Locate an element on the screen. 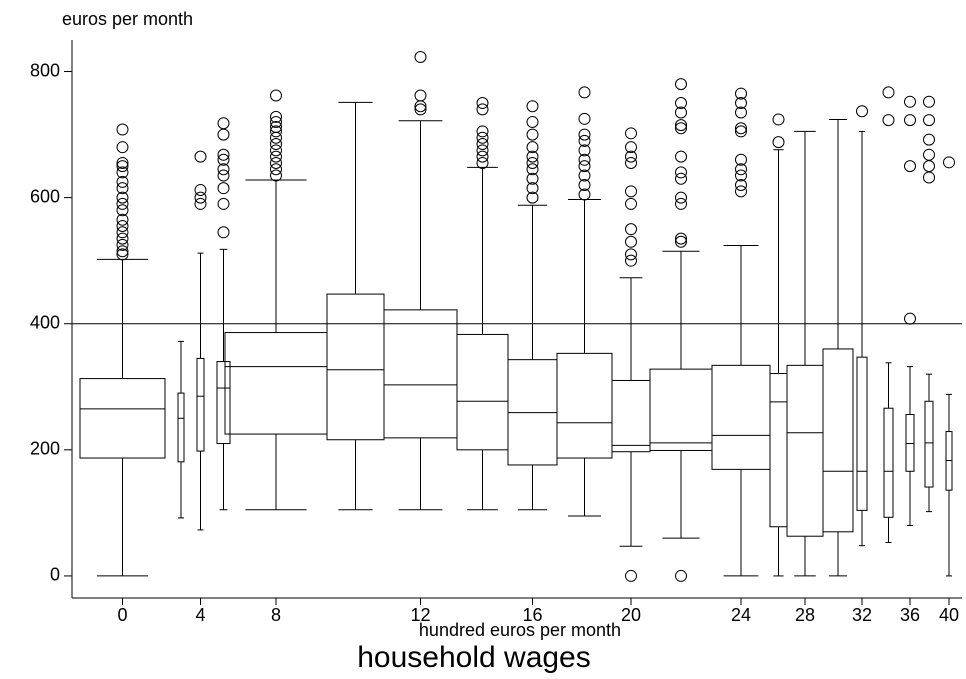 The image size is (966, 679). x-tick-label: 20 is located at coordinates (631, 615).